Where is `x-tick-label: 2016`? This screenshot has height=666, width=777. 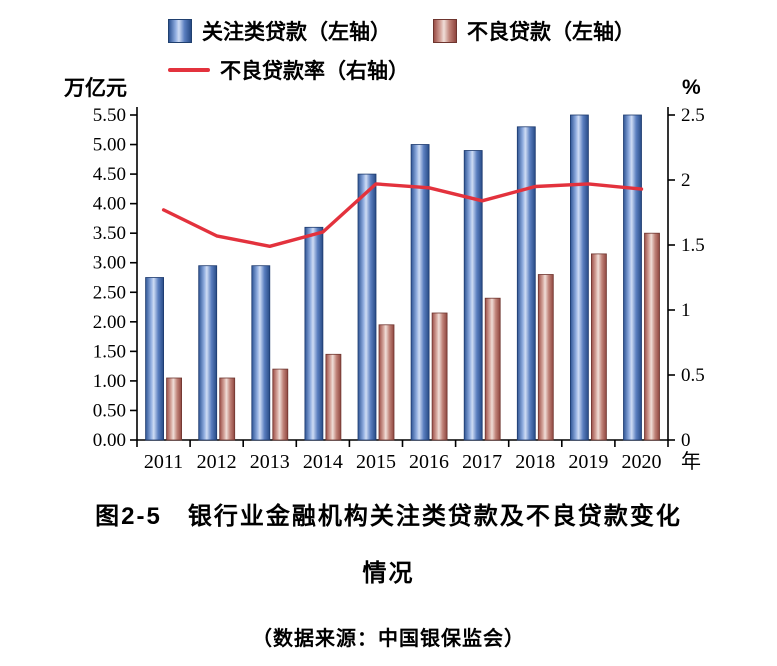 x-tick-label: 2016 is located at coordinates (429, 462).